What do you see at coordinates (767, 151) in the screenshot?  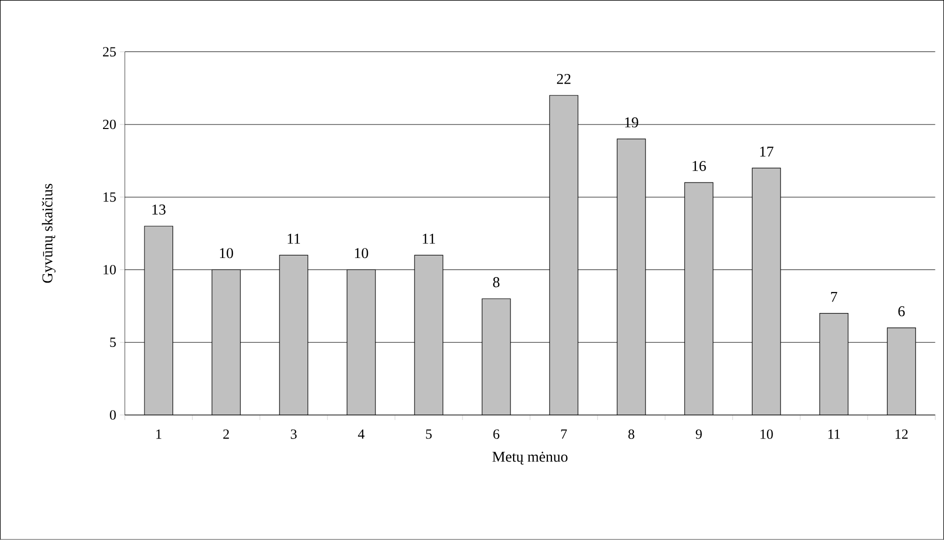 I see `data-label: 17` at bounding box center [767, 151].